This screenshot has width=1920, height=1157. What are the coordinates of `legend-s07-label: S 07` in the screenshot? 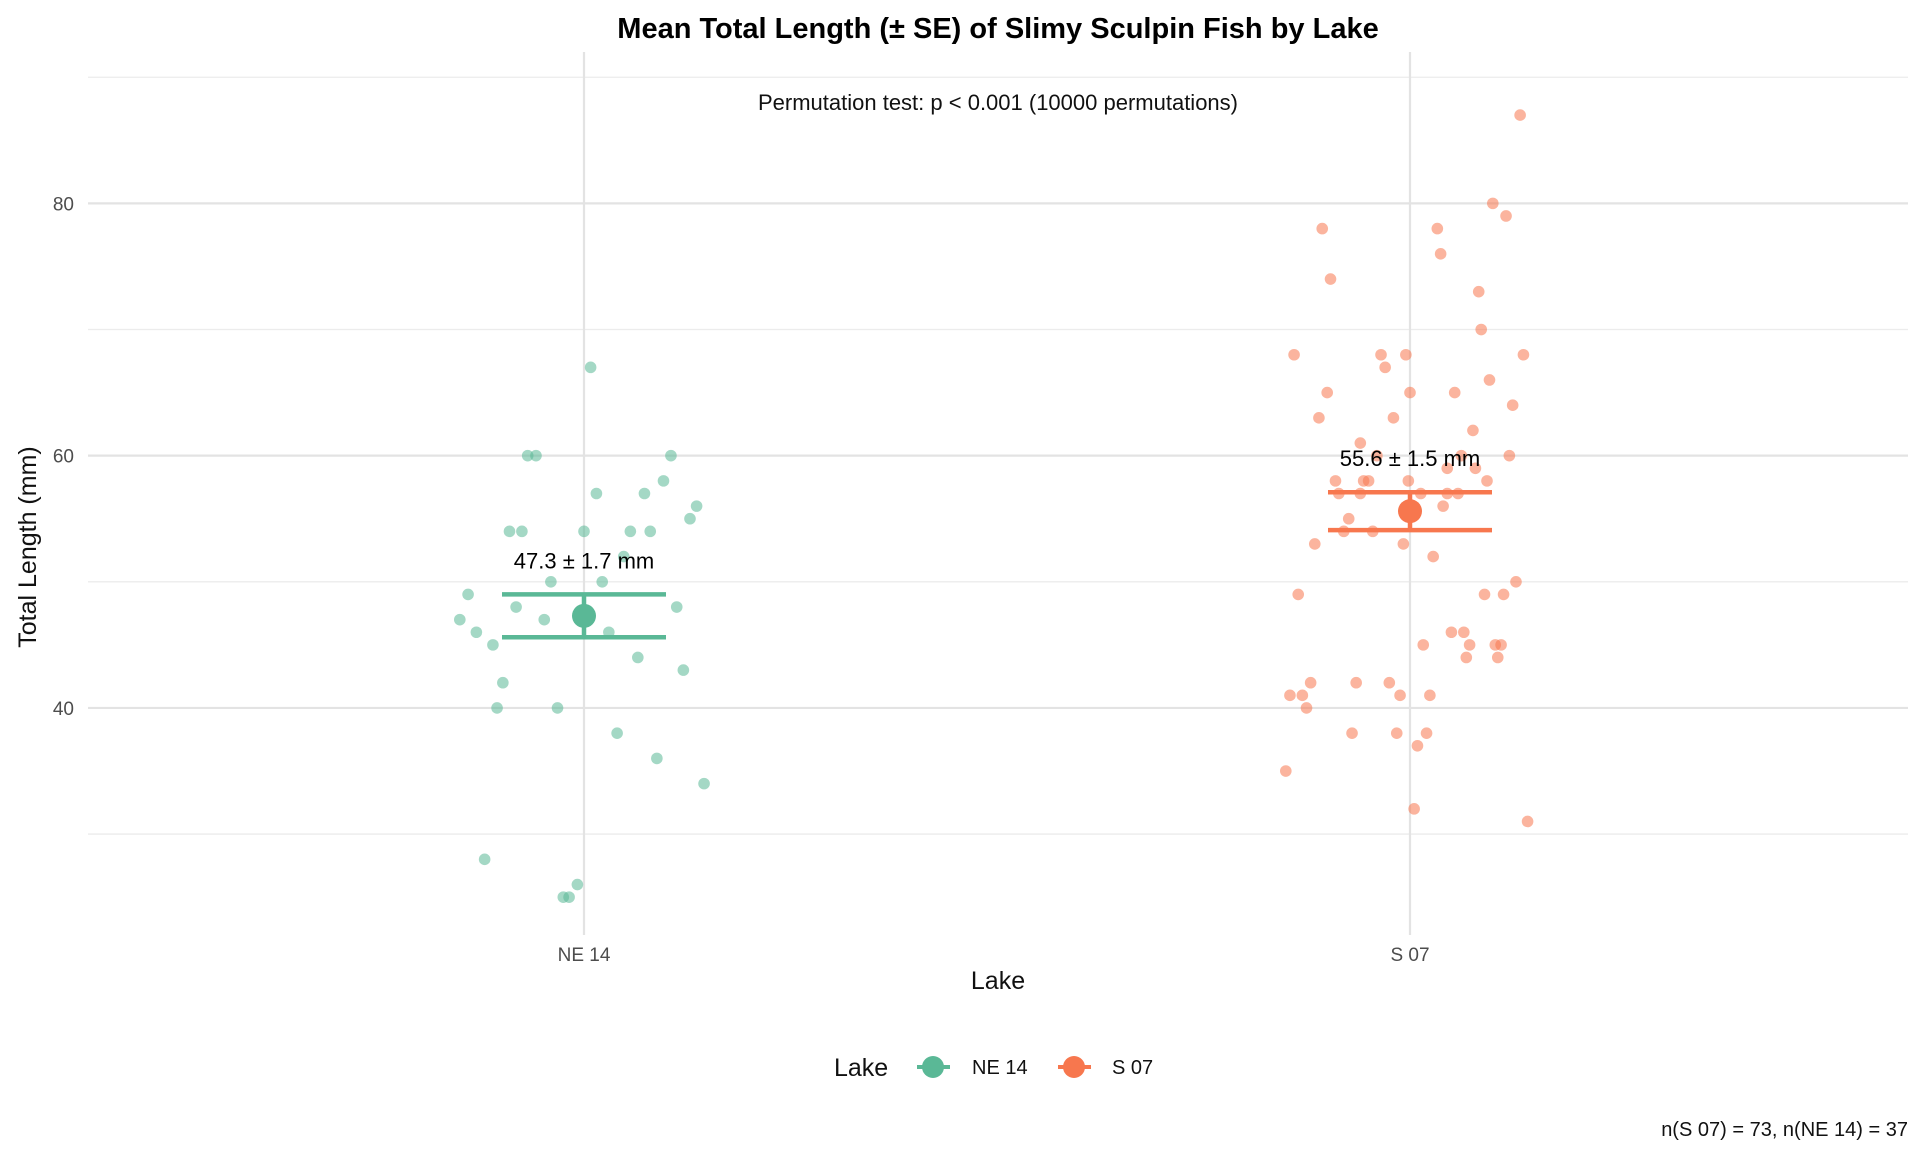 It's located at (1132, 1068).